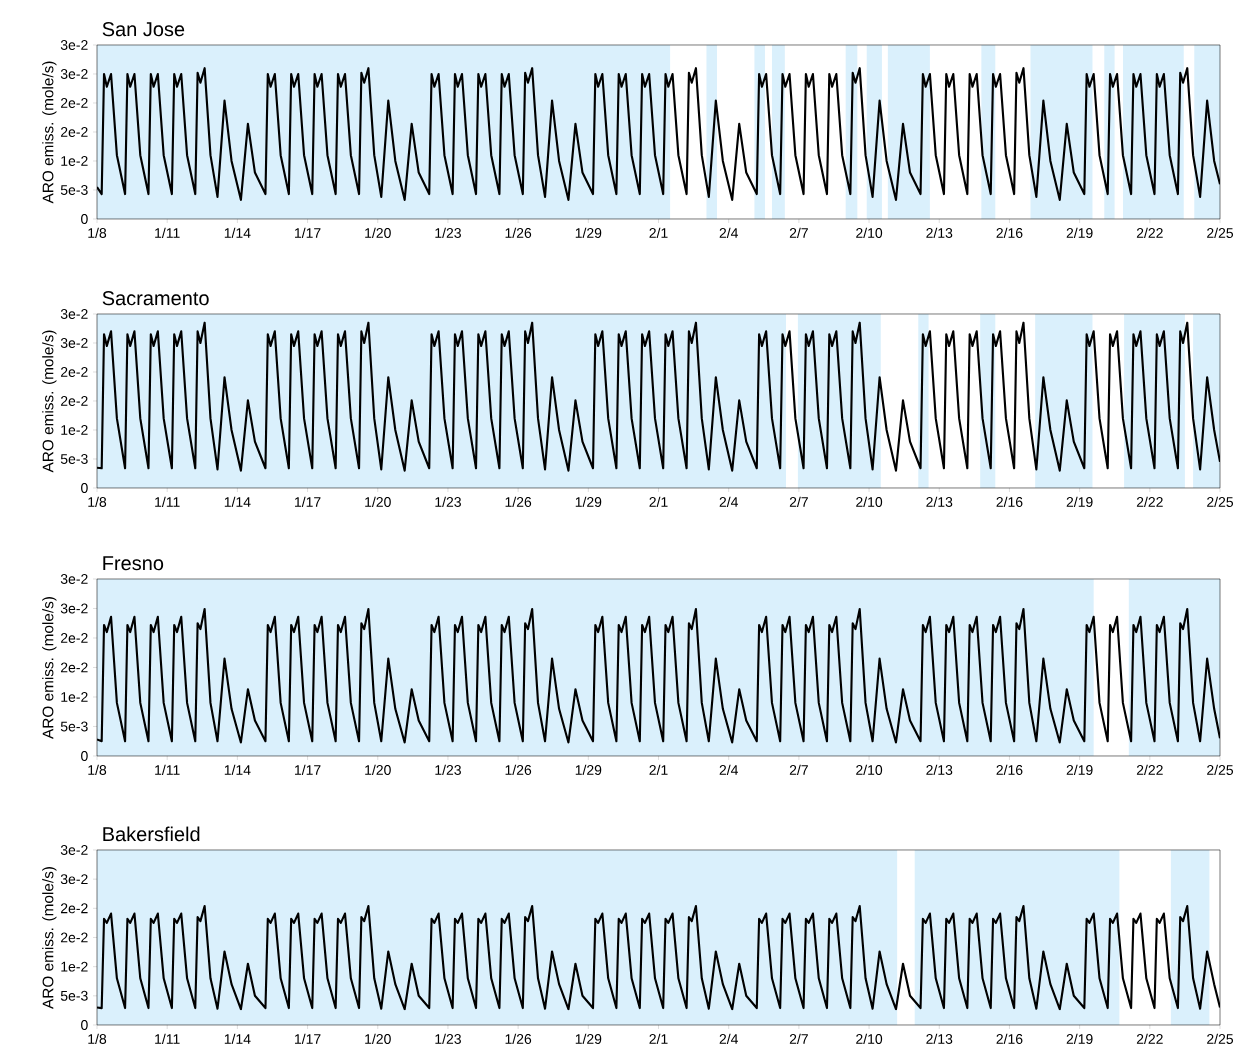 This screenshot has width=1242, height=1059. I want to click on chart-title: Fresno, so click(133, 563).